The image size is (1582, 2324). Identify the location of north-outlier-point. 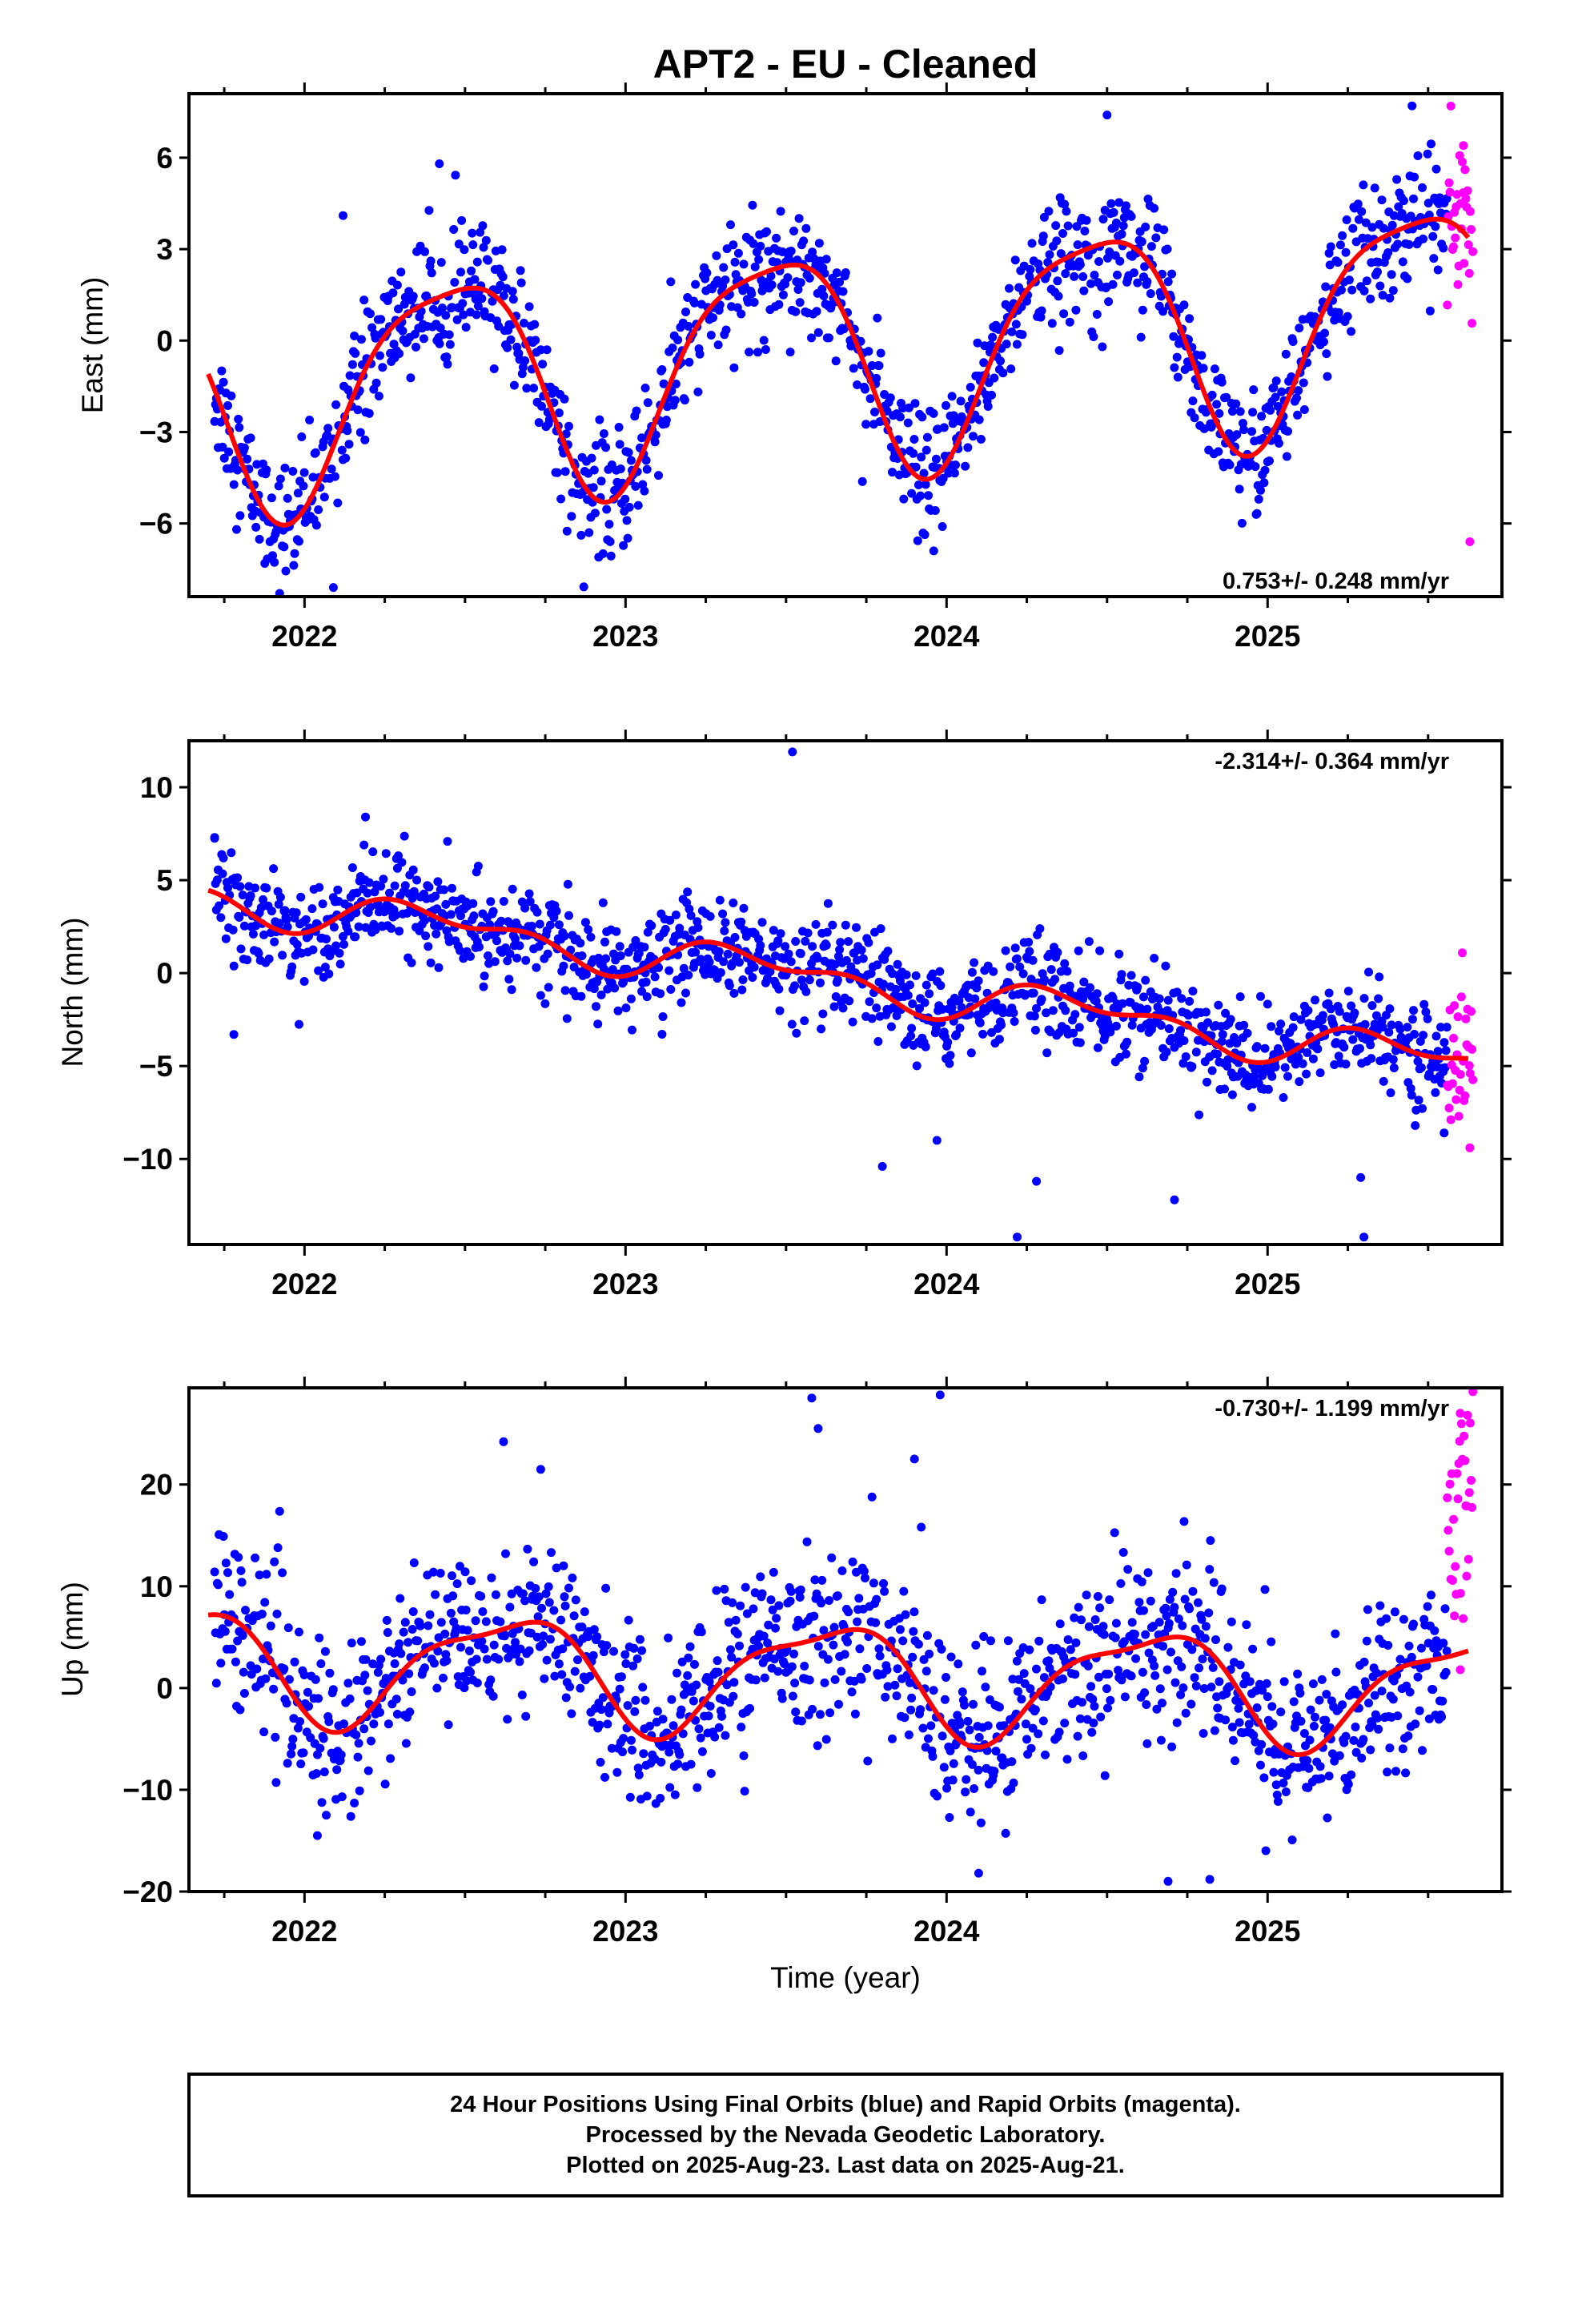
(882, 1166).